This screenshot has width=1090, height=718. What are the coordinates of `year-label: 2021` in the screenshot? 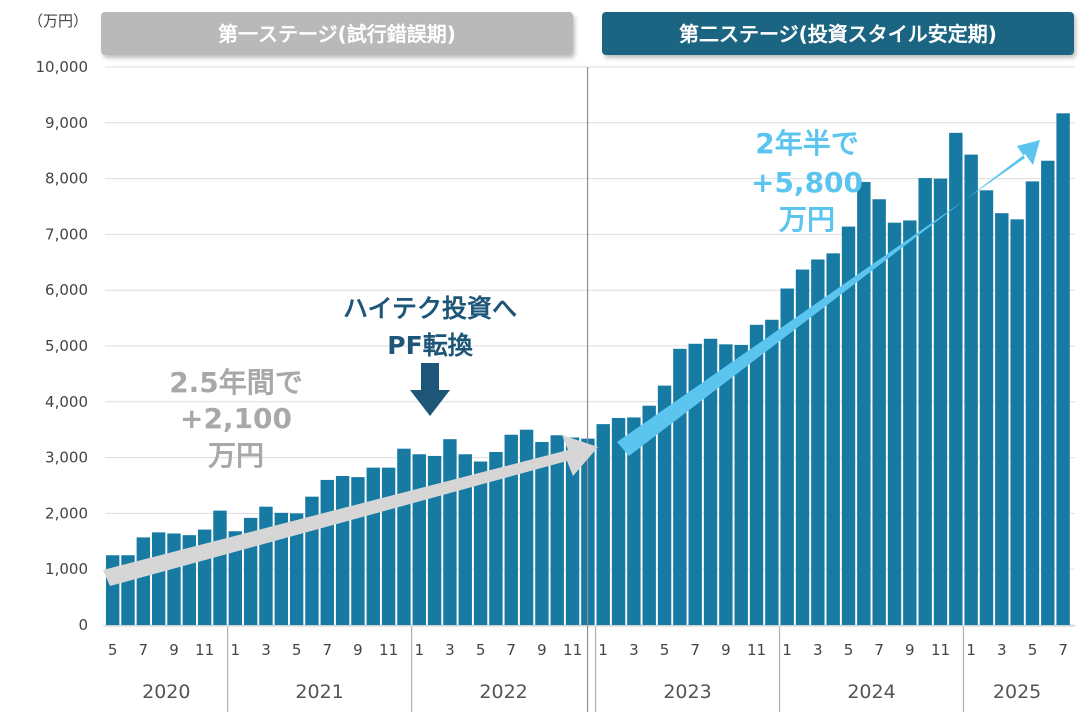 It's located at (319, 692).